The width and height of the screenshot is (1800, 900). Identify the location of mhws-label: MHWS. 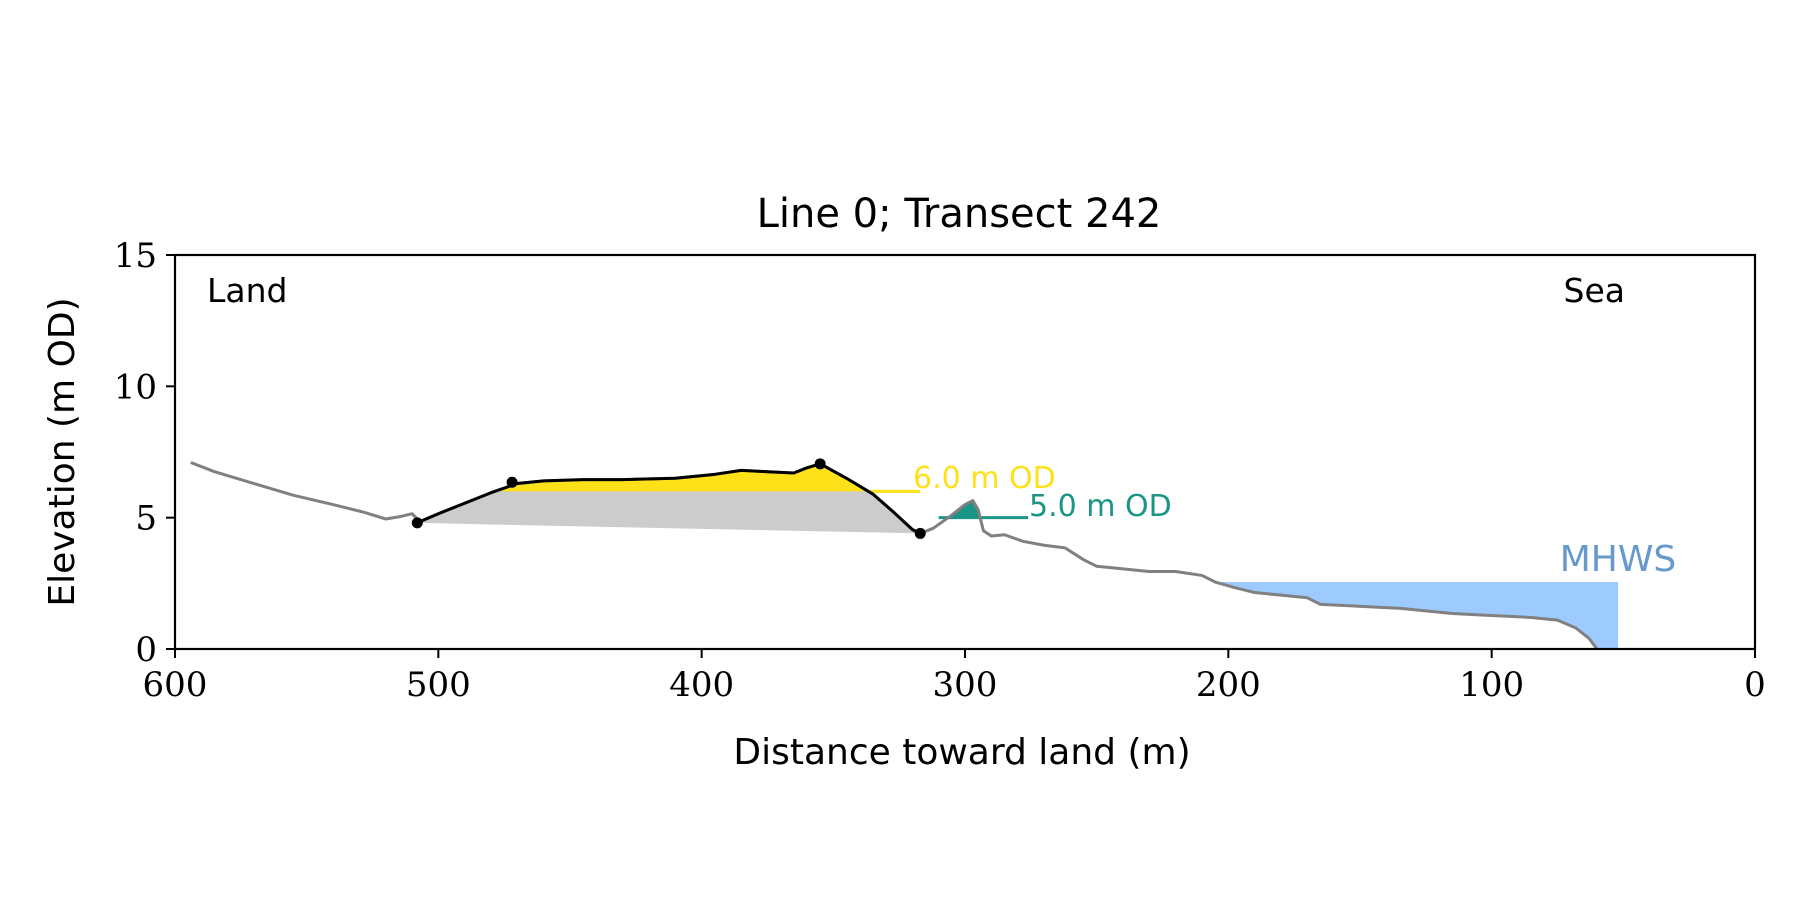
(1618, 559).